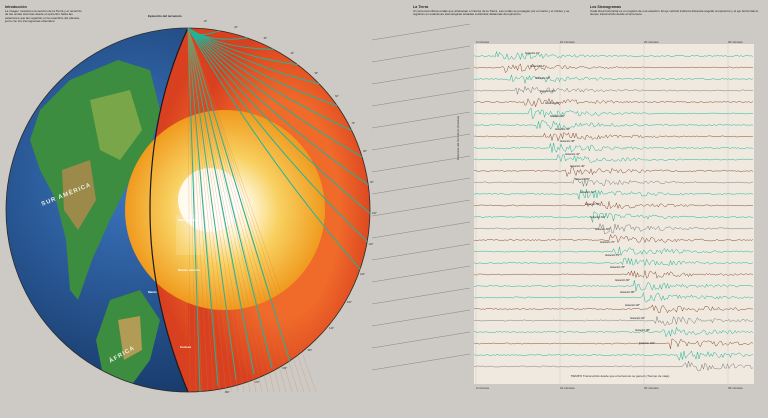 The image size is (768, 418). I want to click on crust-label: Corteza, so click(186, 347).